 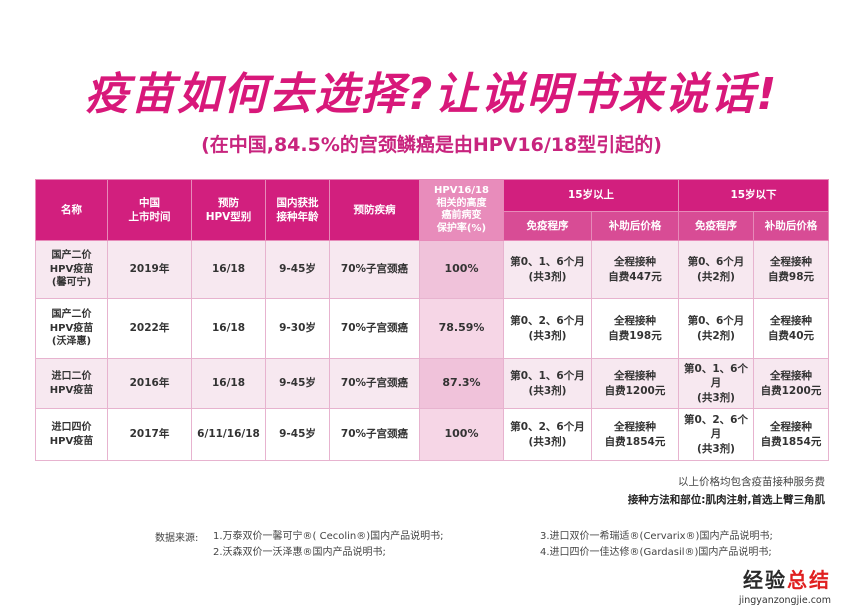 I want to click on header-over15-schedule: 免疫程序, so click(x=547, y=226).